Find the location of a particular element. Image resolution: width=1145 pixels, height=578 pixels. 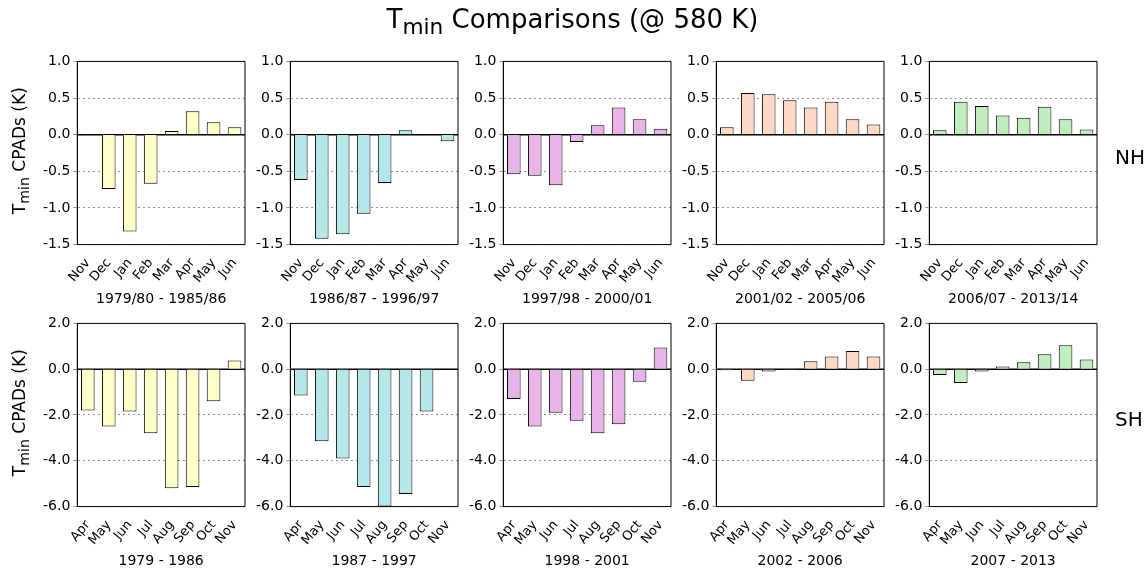

x-axis-title: 2007 - 2013 is located at coordinates (1013, 560).